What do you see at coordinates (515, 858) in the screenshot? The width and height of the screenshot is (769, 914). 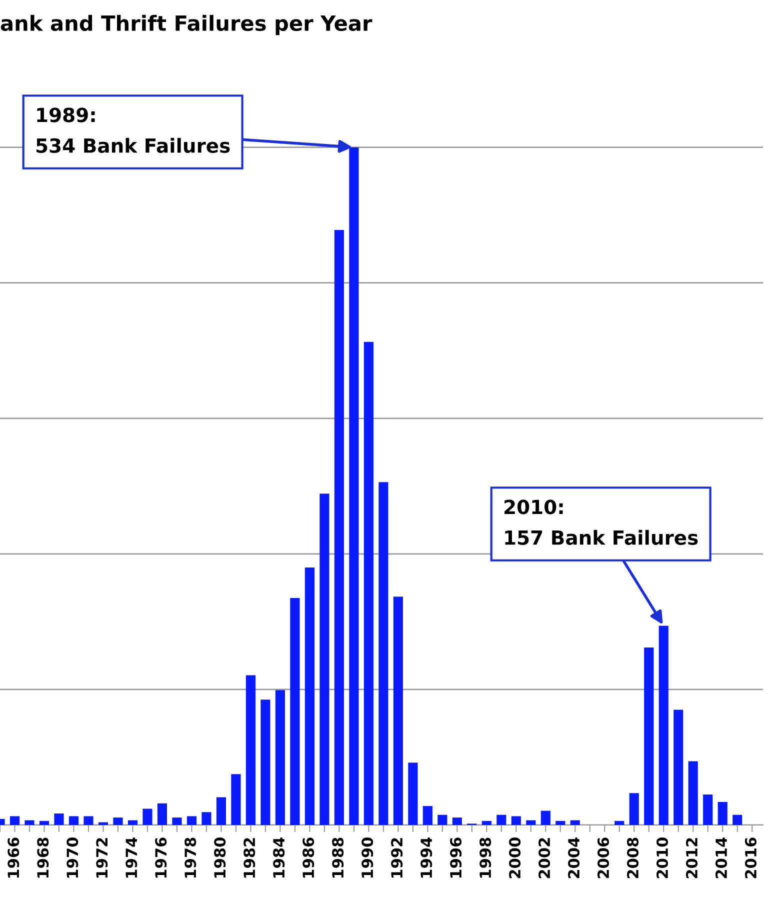 I see `x-tick-label: 2000` at bounding box center [515, 858].